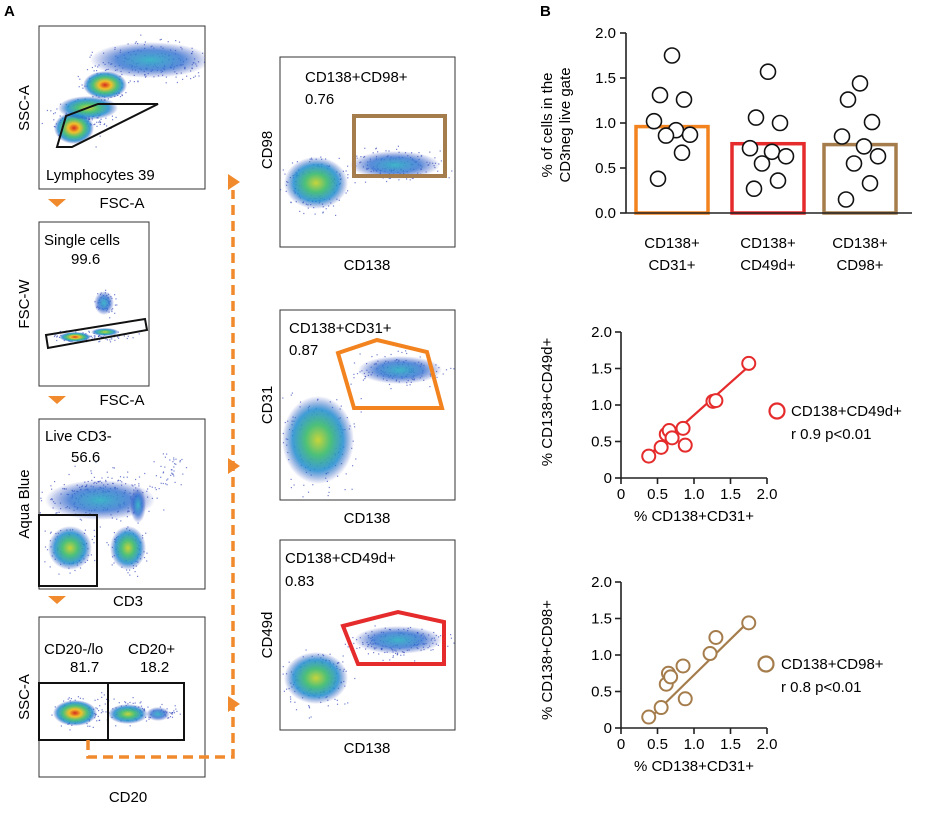 The image size is (940, 814). What do you see at coordinates (730, 744) in the screenshot?
I see `x-tick-label: 1.5` at bounding box center [730, 744].